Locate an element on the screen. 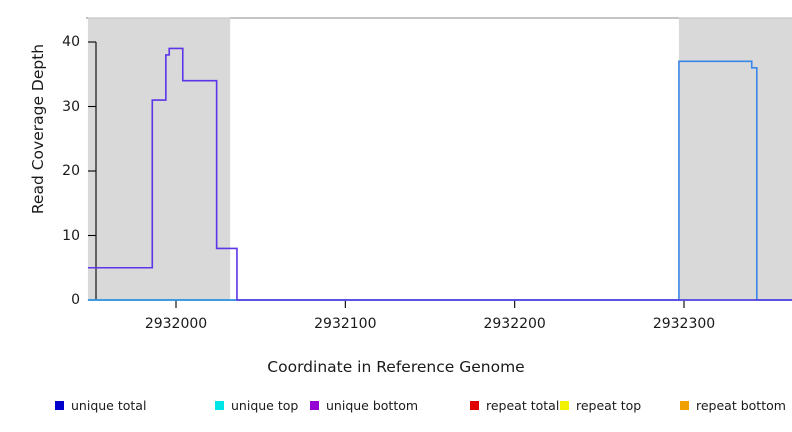  legend-swatch-icon-repeat-top is located at coordinates (564, 405).